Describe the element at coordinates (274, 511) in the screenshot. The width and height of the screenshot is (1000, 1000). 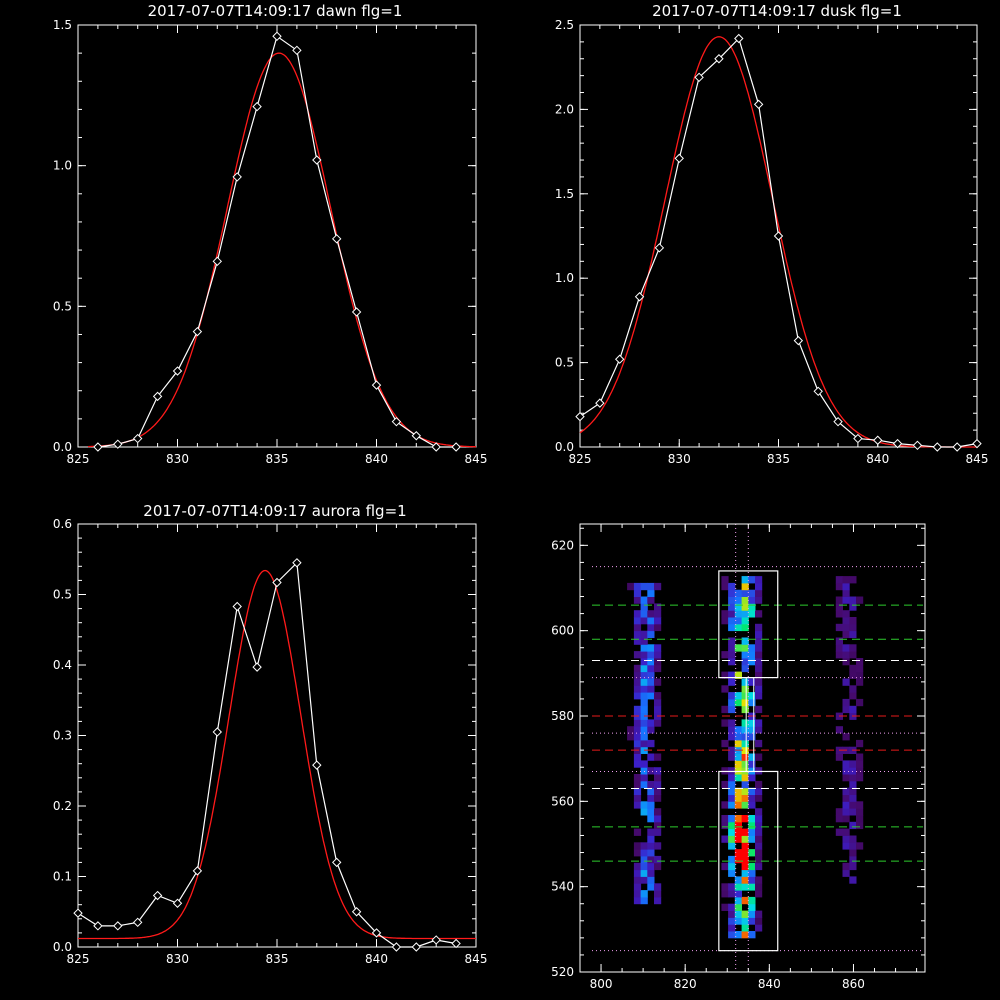
I see `panel-aurora-title: 2017-07-07T14:09:17 aurora flg=1` at that location.